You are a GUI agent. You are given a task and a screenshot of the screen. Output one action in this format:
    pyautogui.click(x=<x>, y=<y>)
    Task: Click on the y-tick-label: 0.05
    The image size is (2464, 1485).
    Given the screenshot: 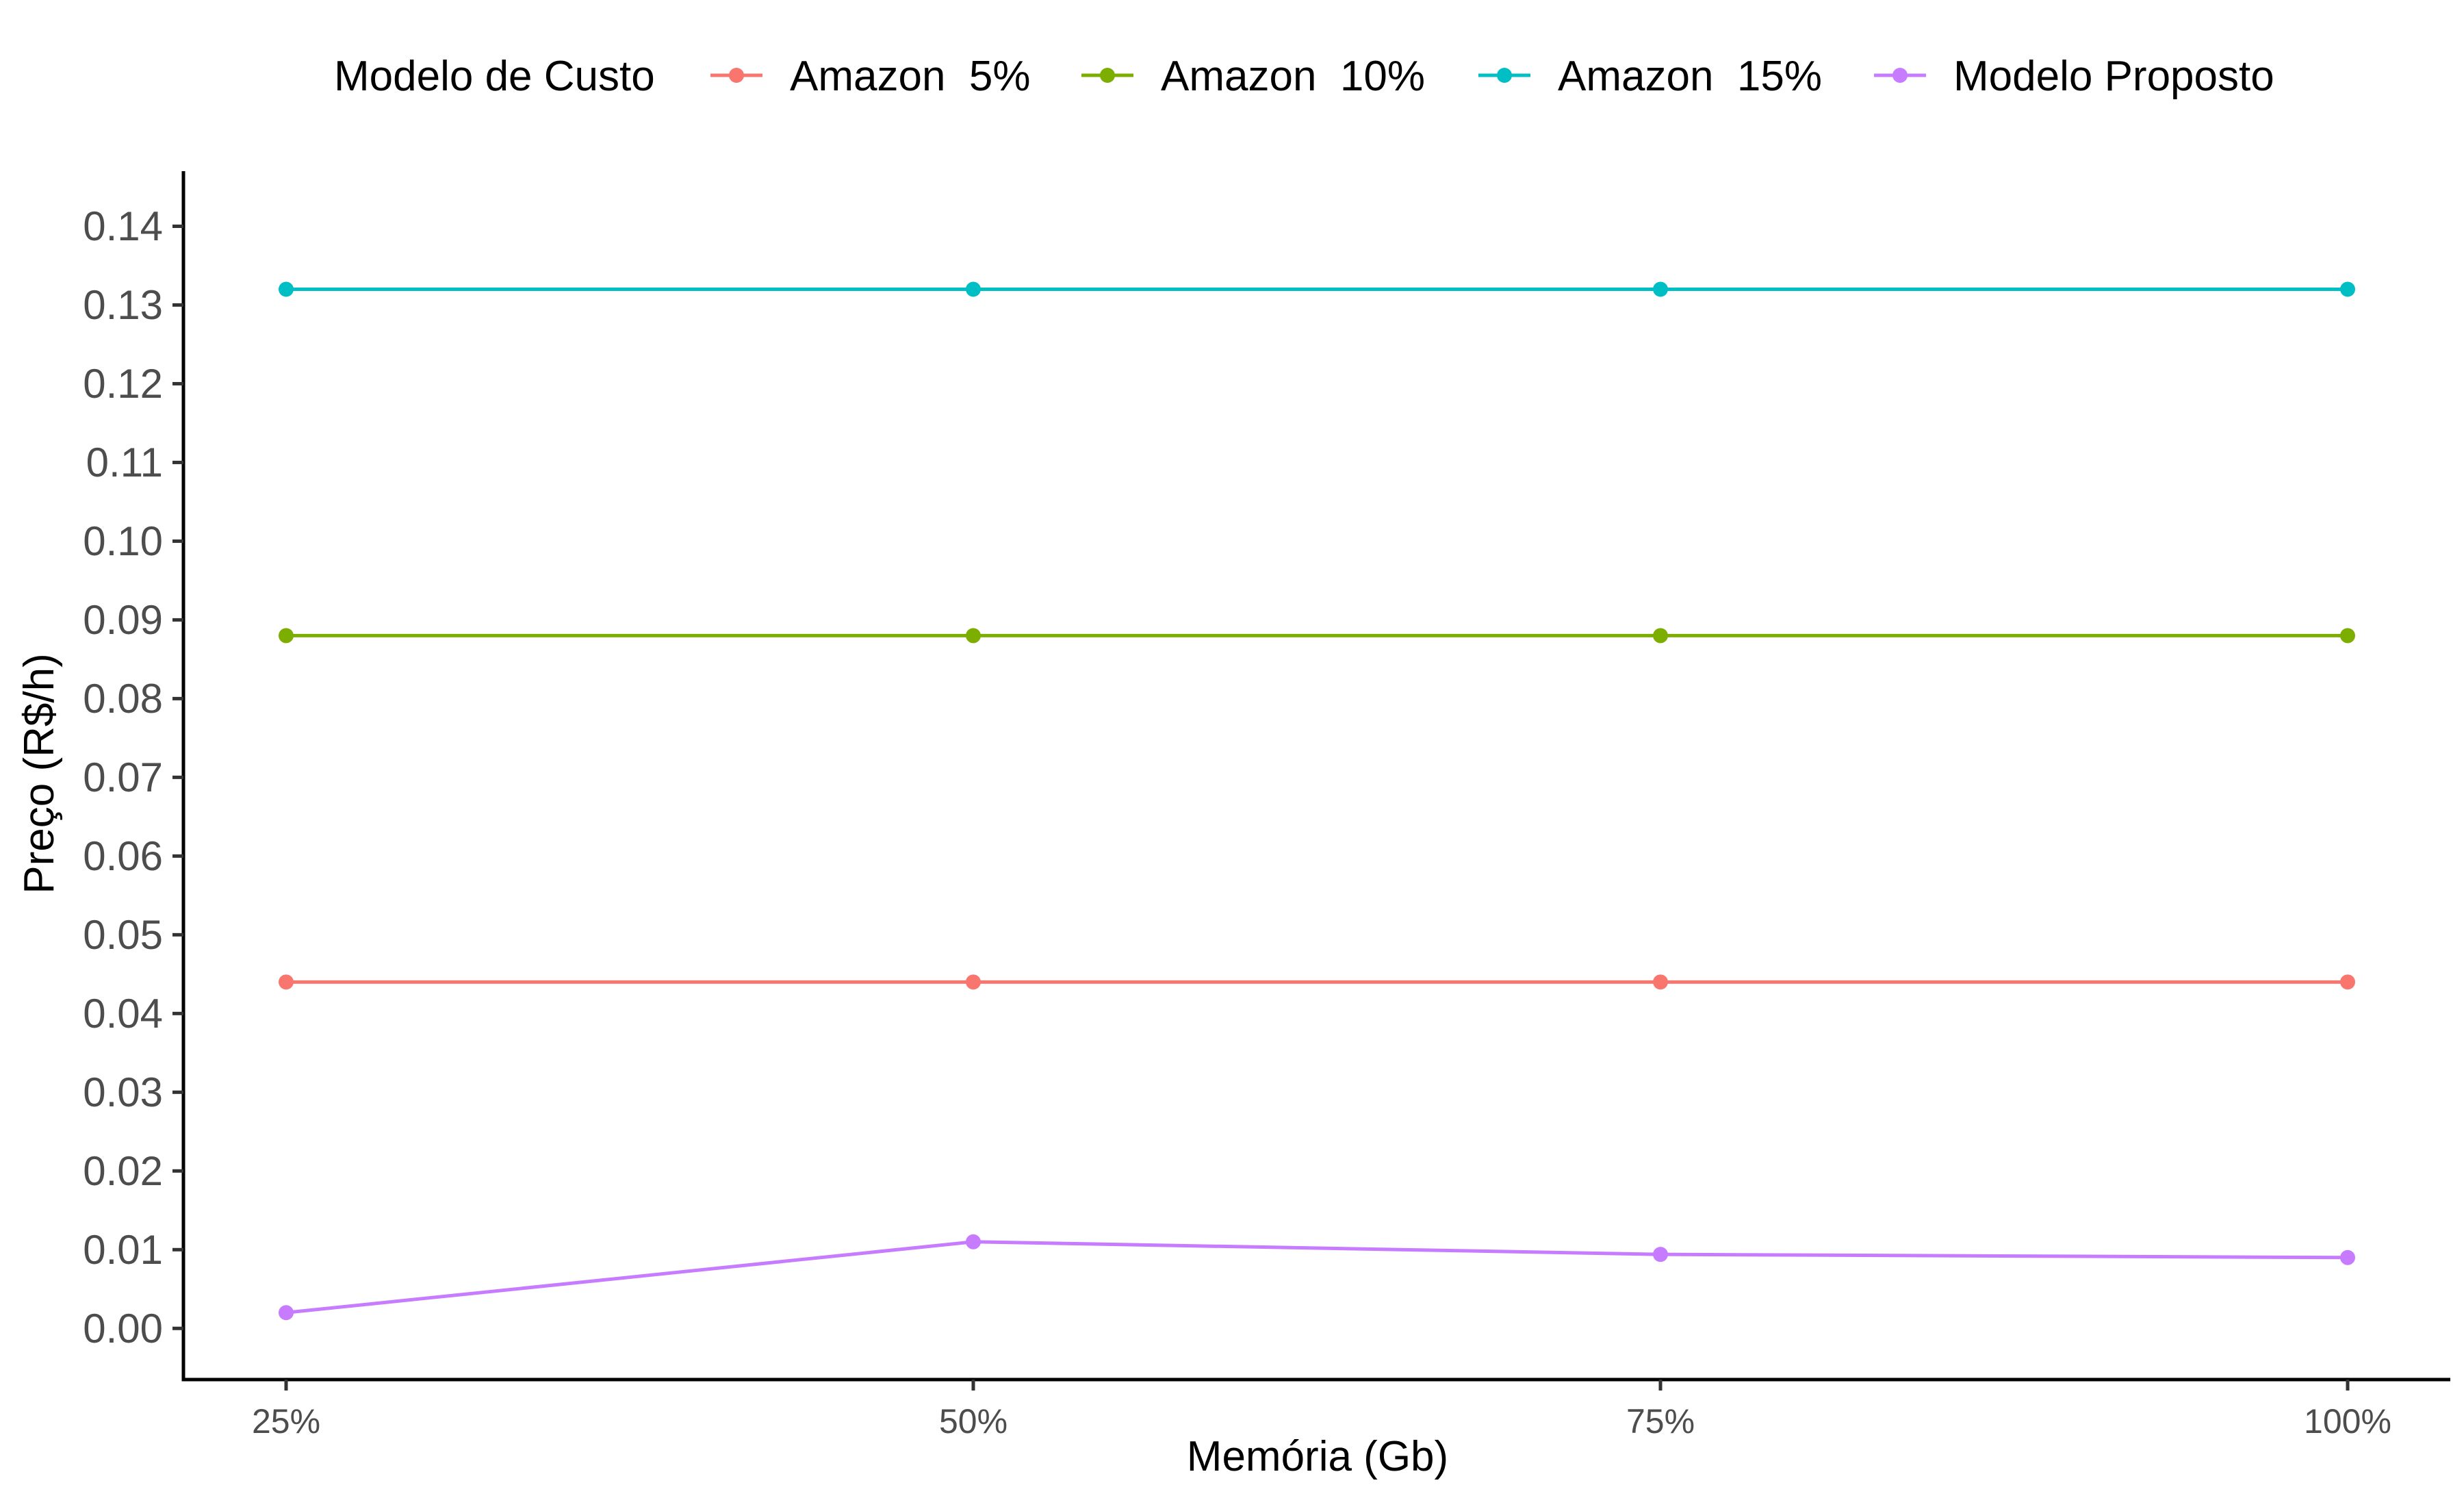 What is the action you would take?
    pyautogui.click(x=123, y=935)
    